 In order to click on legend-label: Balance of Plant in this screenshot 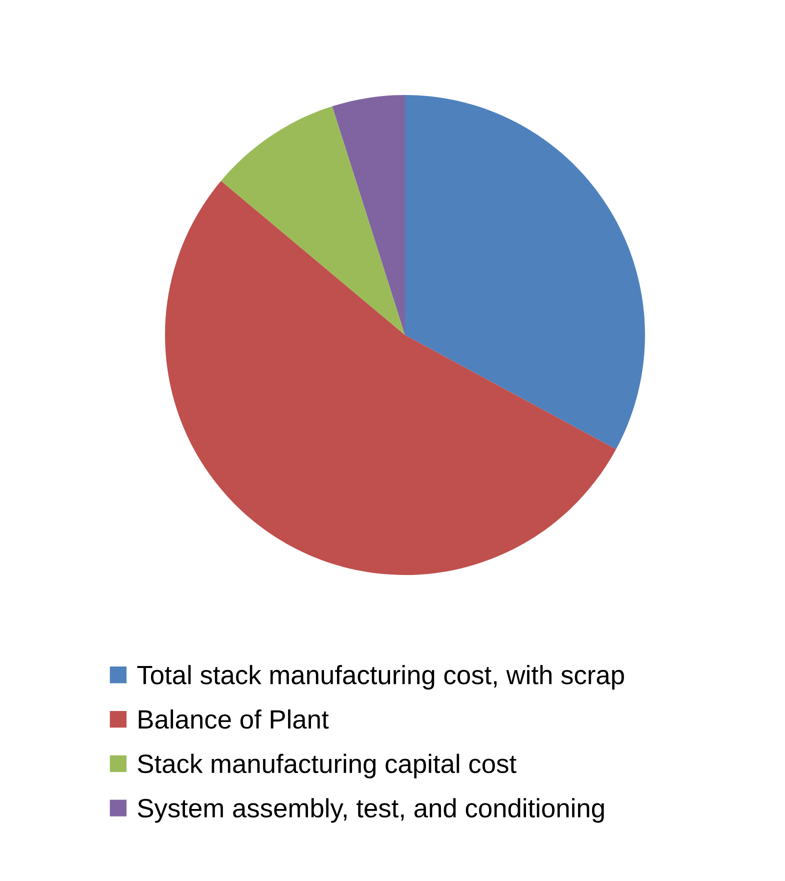, I will do `click(233, 719)`.